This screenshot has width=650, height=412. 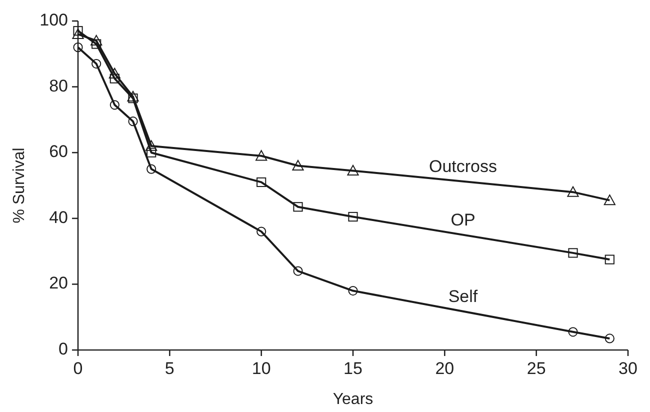 I want to click on series-label: Outcross, so click(x=463, y=166).